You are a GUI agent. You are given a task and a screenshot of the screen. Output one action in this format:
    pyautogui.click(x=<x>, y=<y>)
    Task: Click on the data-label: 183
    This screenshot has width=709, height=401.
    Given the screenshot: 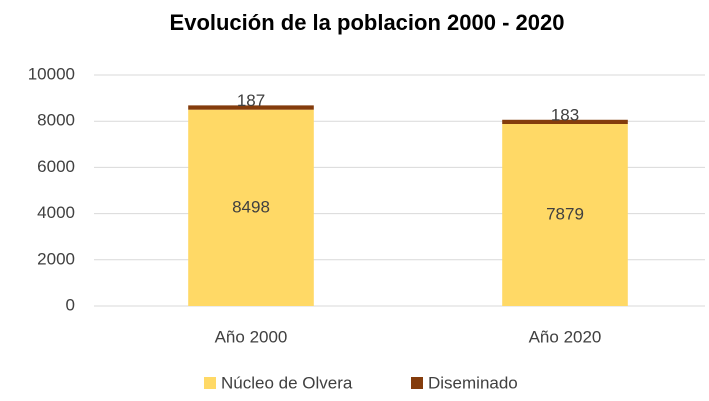 What is the action you would take?
    pyautogui.click(x=565, y=114)
    